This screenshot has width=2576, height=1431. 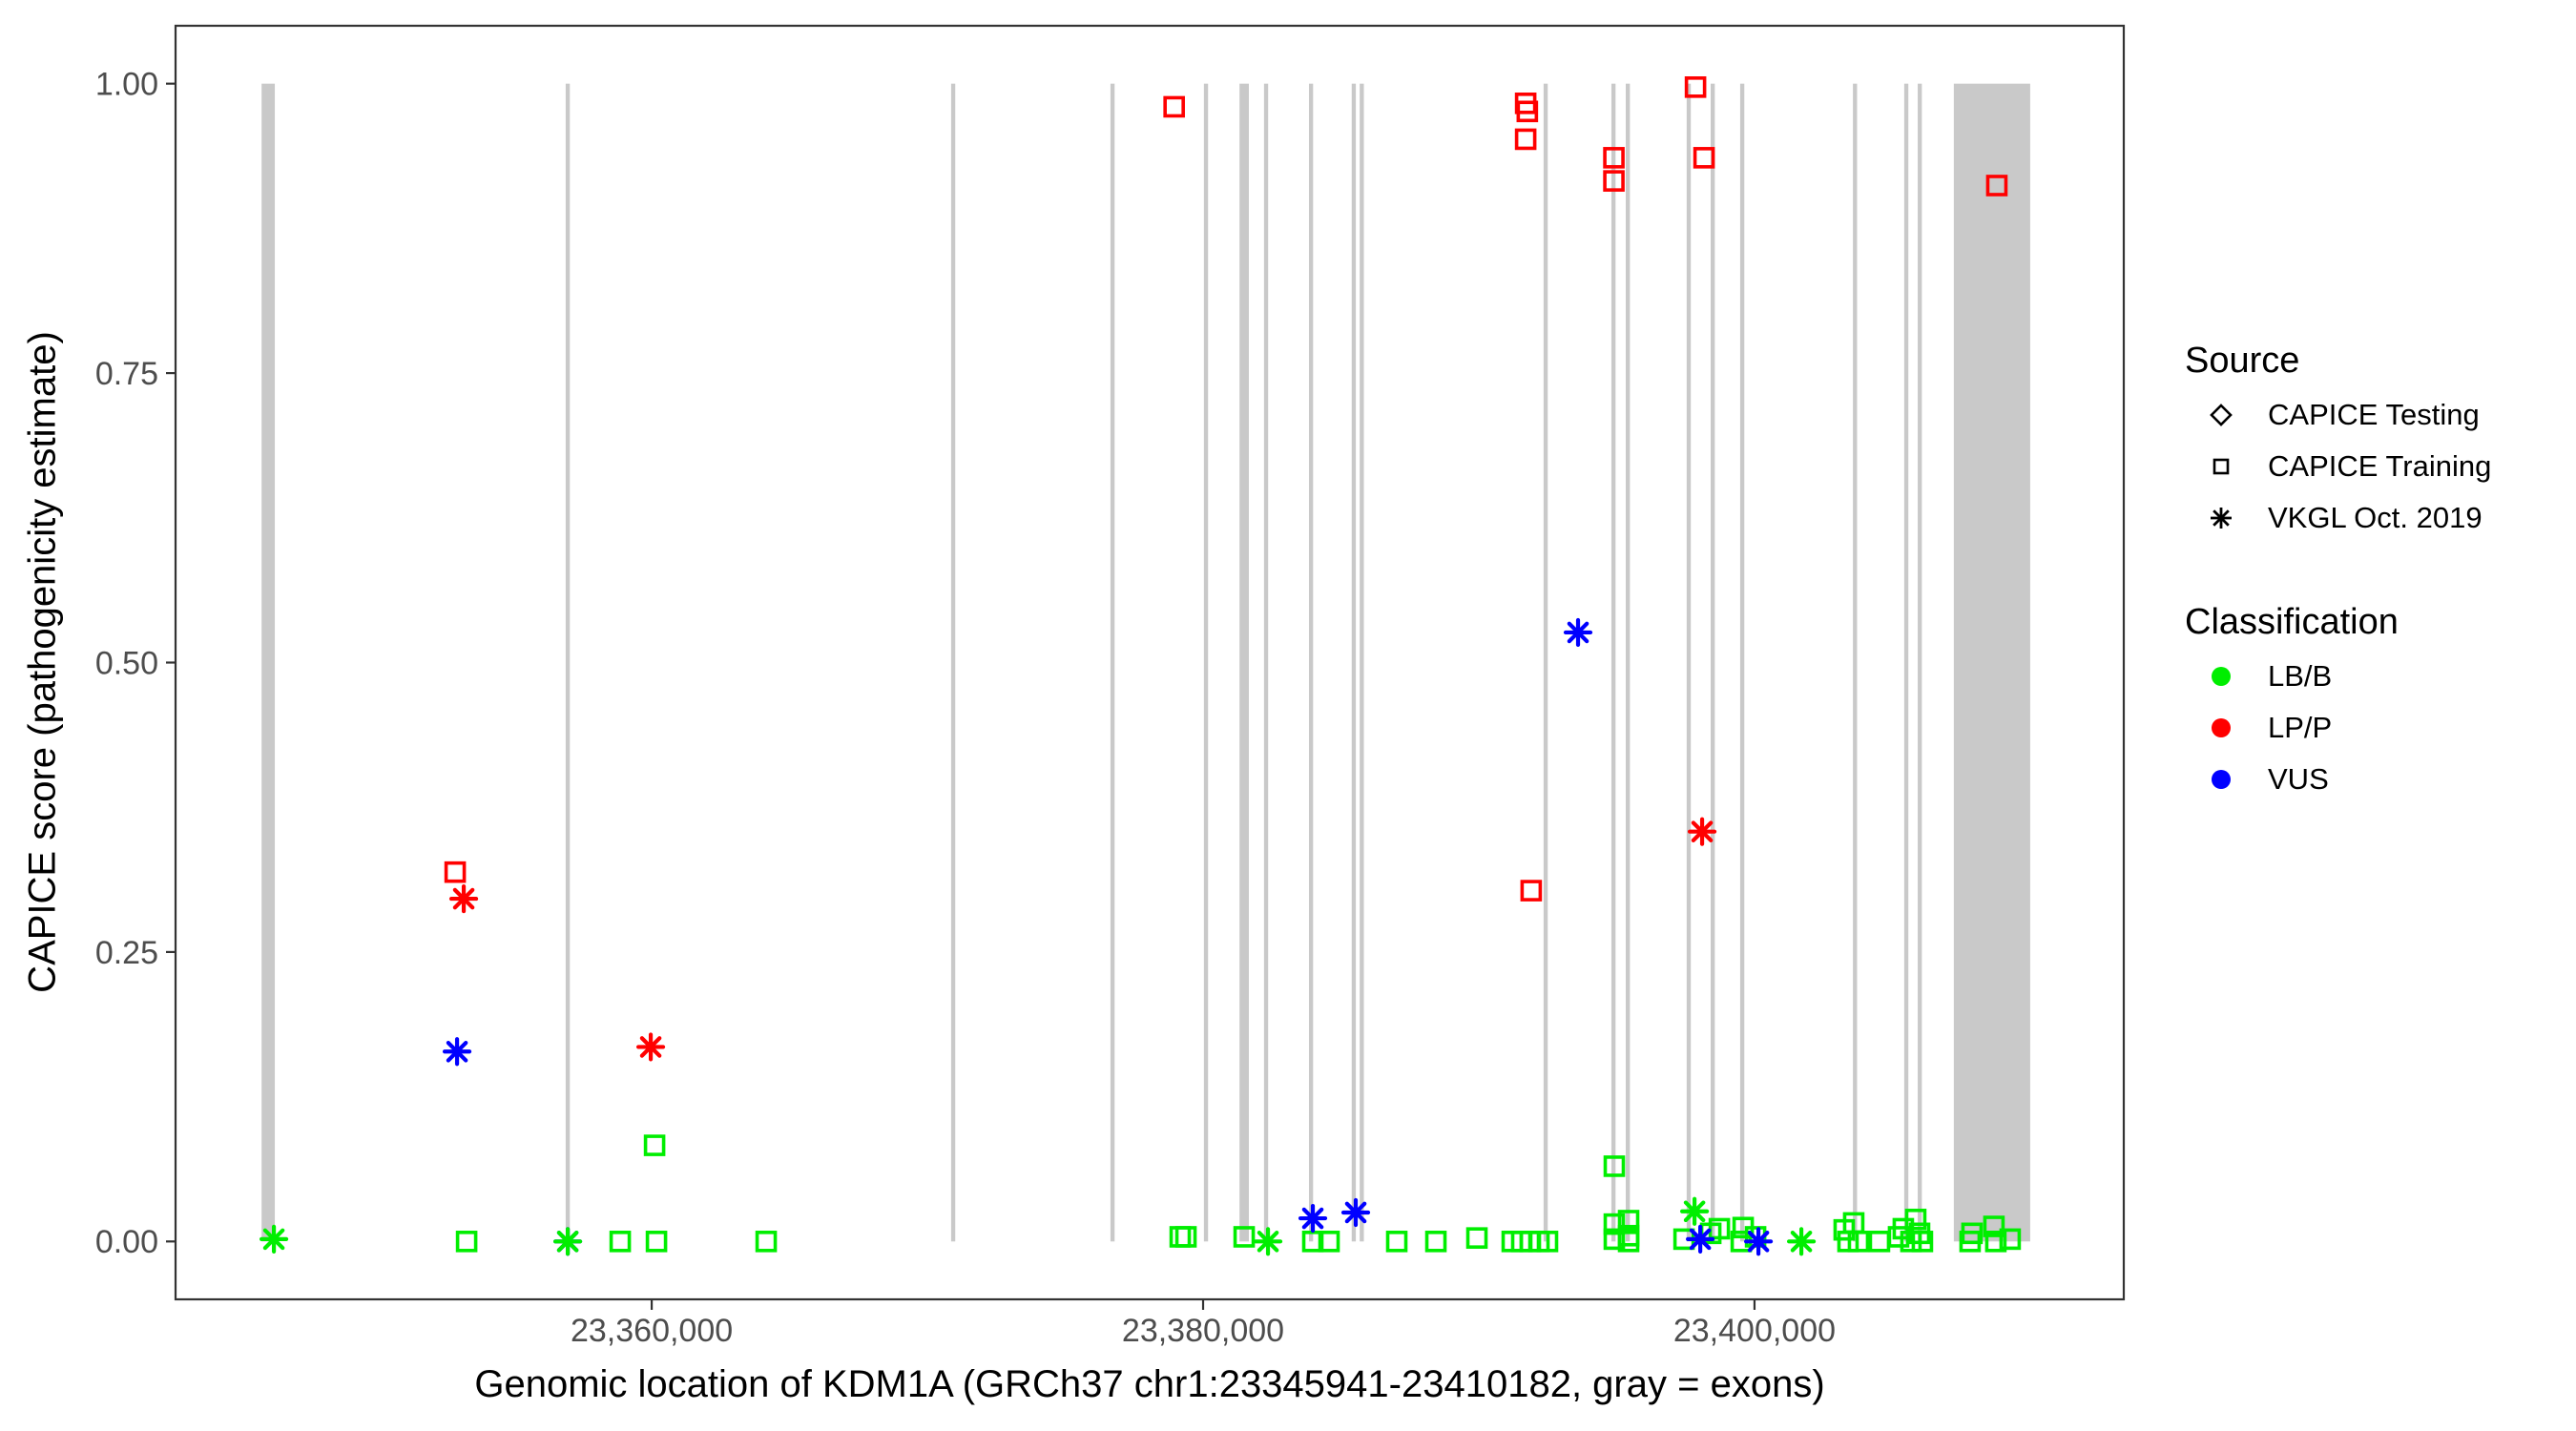 I want to click on legend-classification-title: Classification, so click(x=2292, y=622).